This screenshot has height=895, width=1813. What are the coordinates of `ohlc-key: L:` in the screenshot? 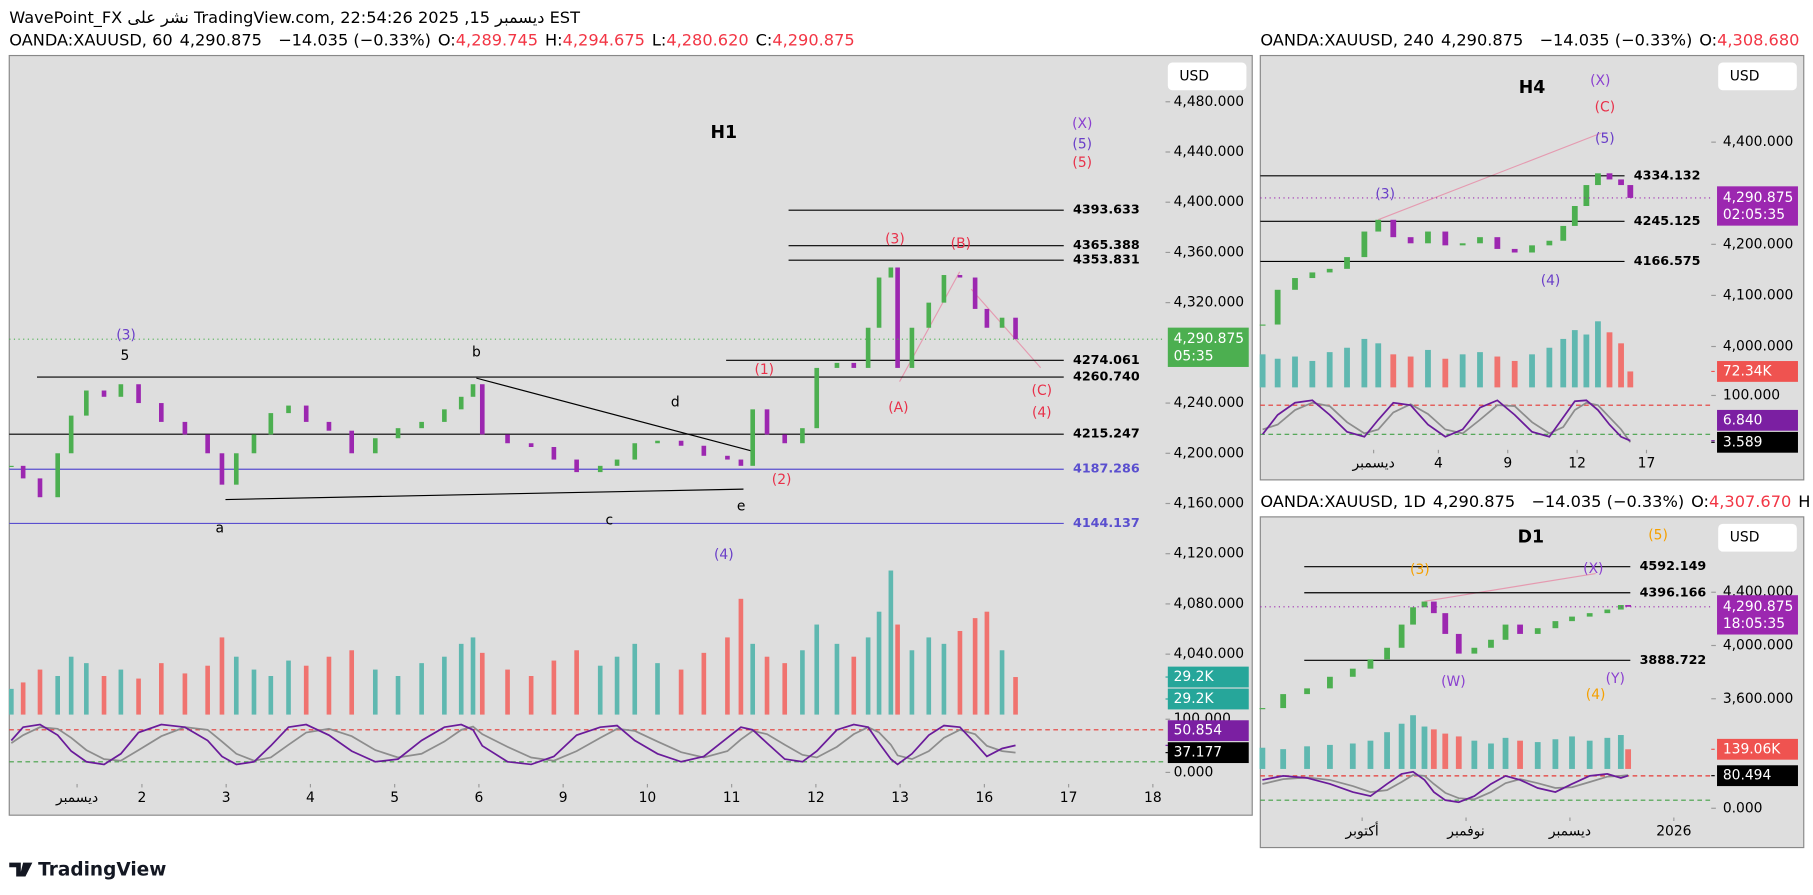 It's located at (659, 39).